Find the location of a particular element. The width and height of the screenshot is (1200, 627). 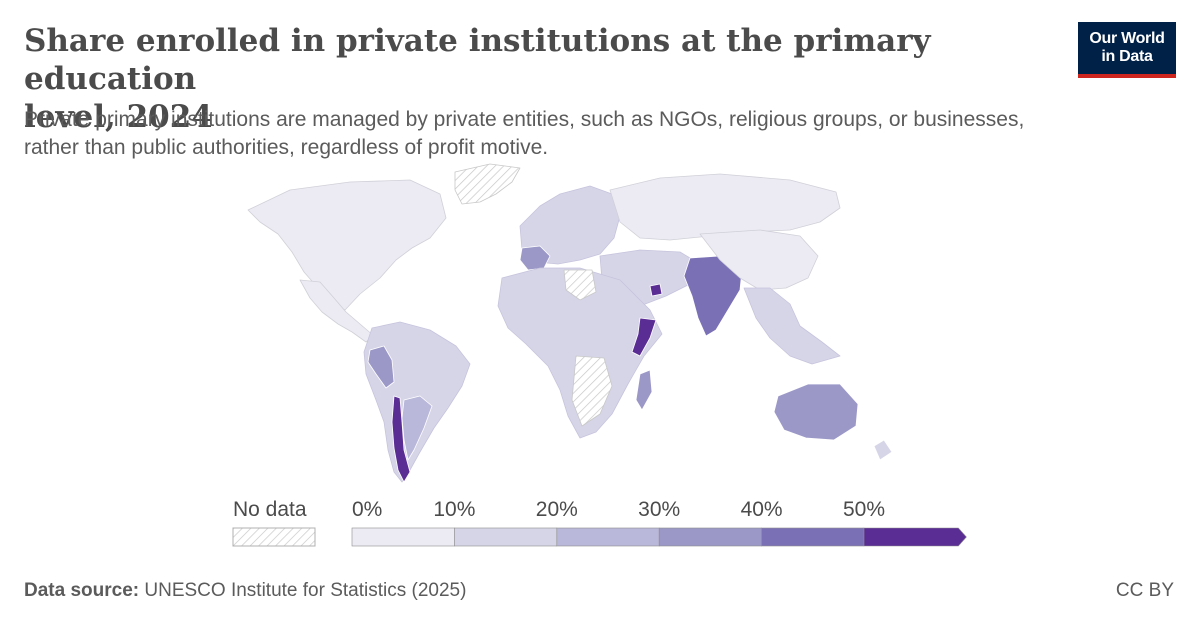

owid-logo: Our World in Data is located at coordinates (1127, 50).